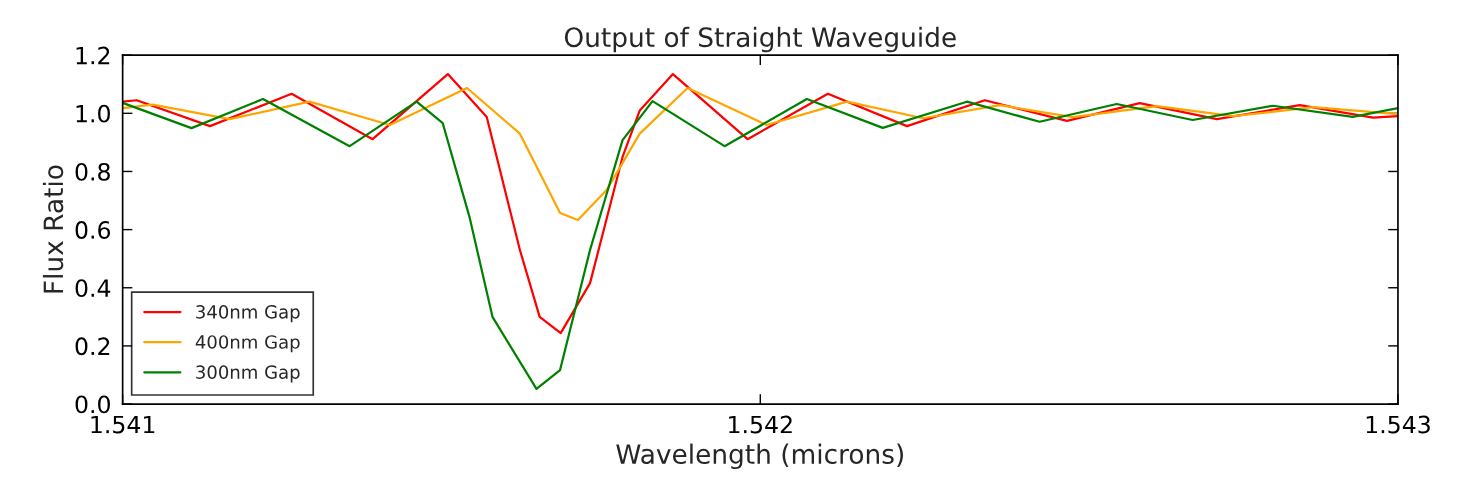  What do you see at coordinates (93, 113) in the screenshot?
I see `y-tick-label: 1.0` at bounding box center [93, 113].